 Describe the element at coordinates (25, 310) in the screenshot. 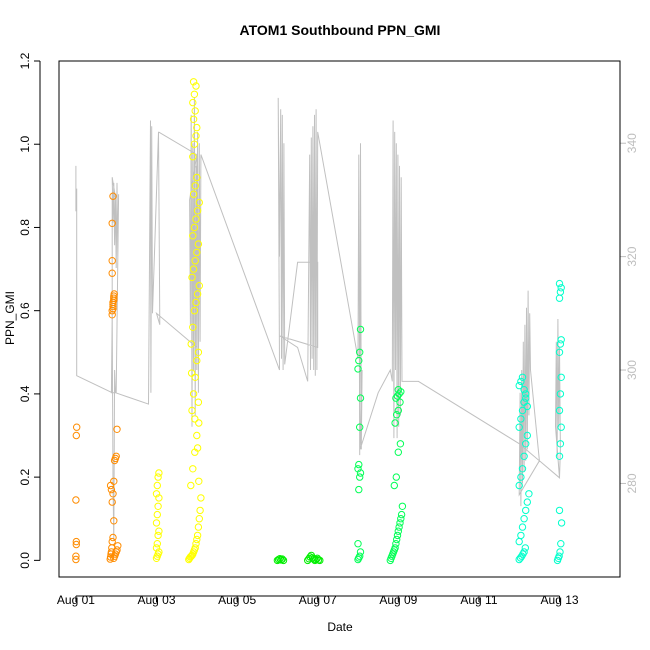

I see `y-tick-label: 0.6` at that location.